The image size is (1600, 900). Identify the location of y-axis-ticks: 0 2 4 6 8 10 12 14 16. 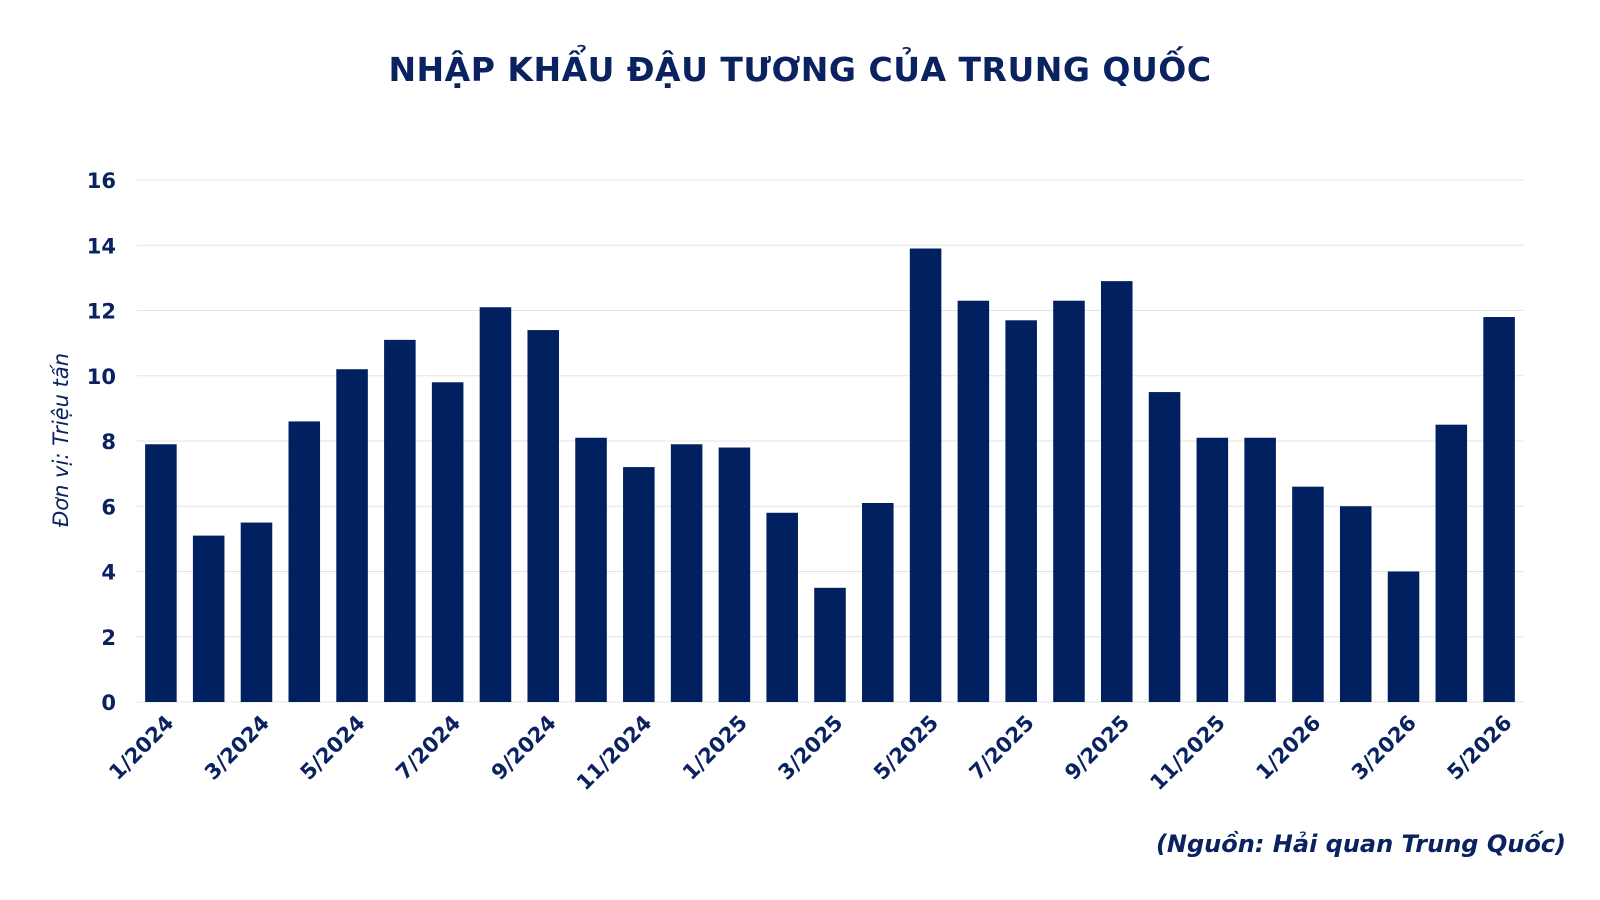
(101, 442).